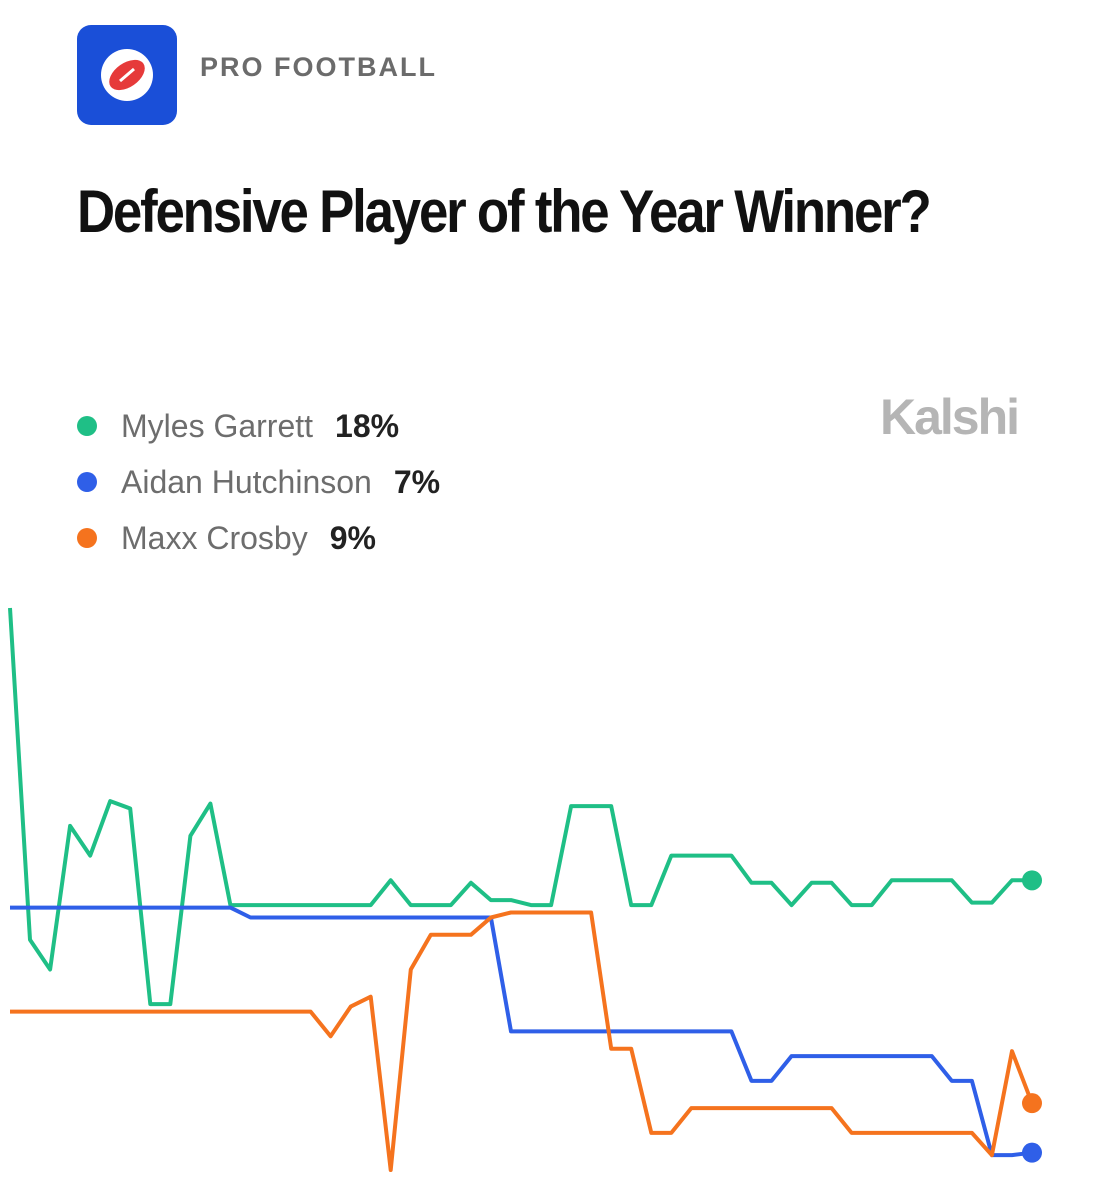 Image resolution: width=1107 pixels, height=1200 pixels. I want to click on legend-value: 18%, so click(367, 425).